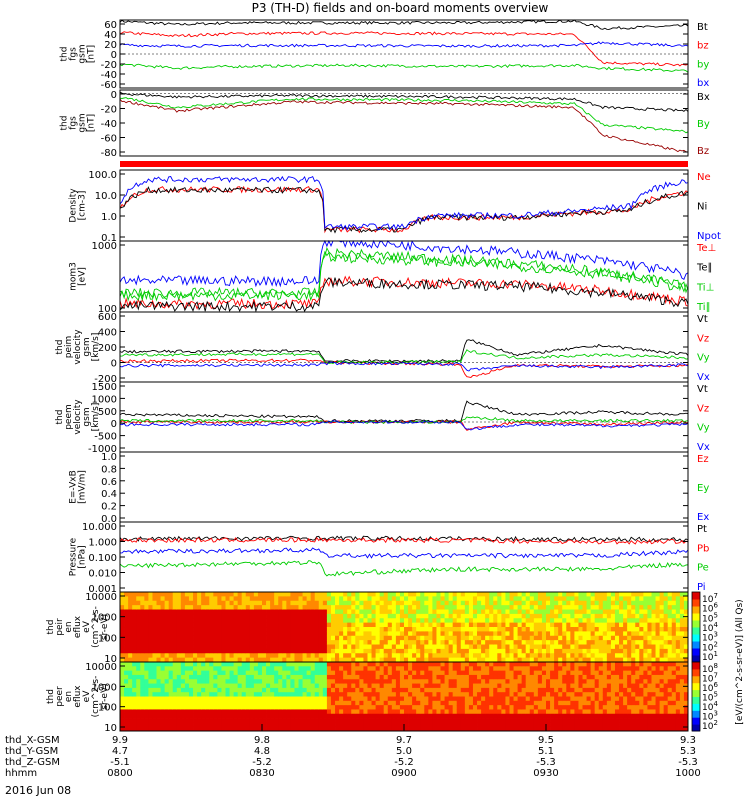 This screenshot has width=750, height=800. What do you see at coordinates (696, 631) in the screenshot?
I see `colorbar-segment` at bounding box center [696, 631].